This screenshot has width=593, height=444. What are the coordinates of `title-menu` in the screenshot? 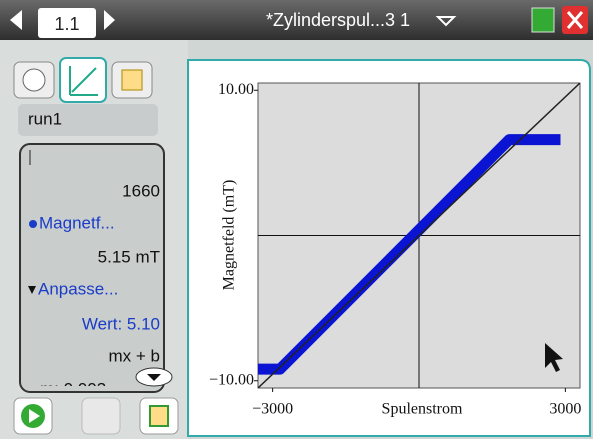 It's located at (446, 21).